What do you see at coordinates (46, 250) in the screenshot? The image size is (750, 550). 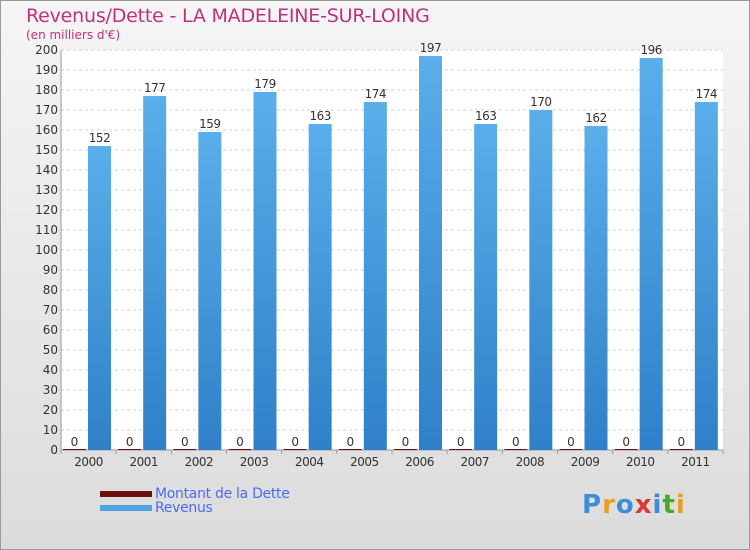 I see `y-tick-label: 100` at bounding box center [46, 250].